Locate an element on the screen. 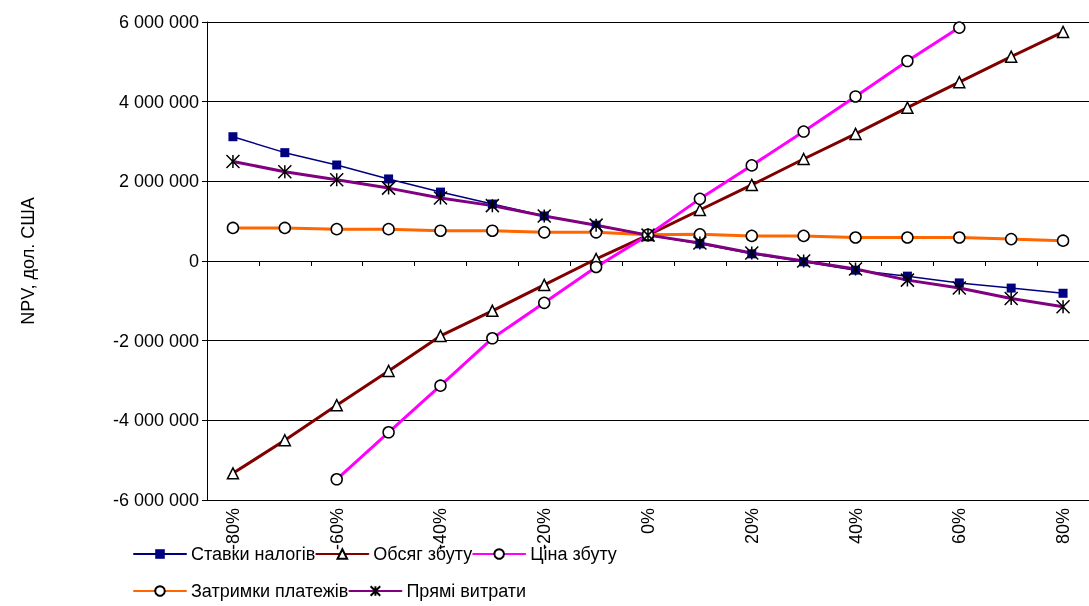 The height and width of the screenshot is (606, 1089). y-tick-label: 6 000 000 is located at coordinates (158, 22).